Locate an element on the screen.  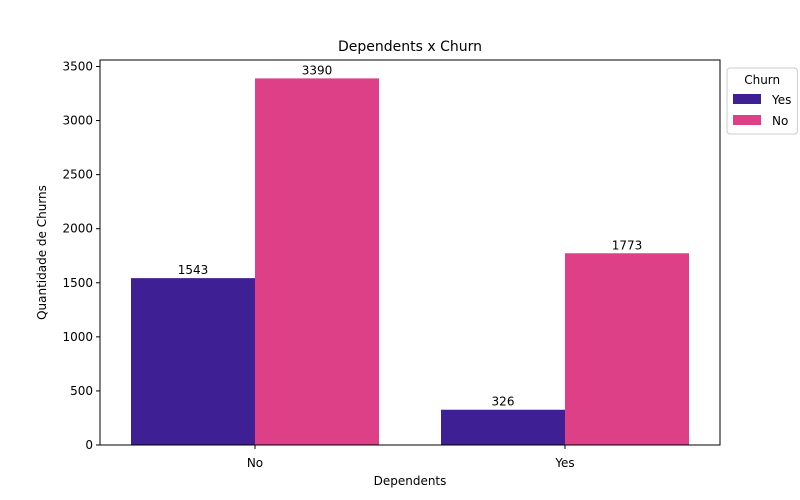
bar-yes-yes is located at coordinates (503, 427).